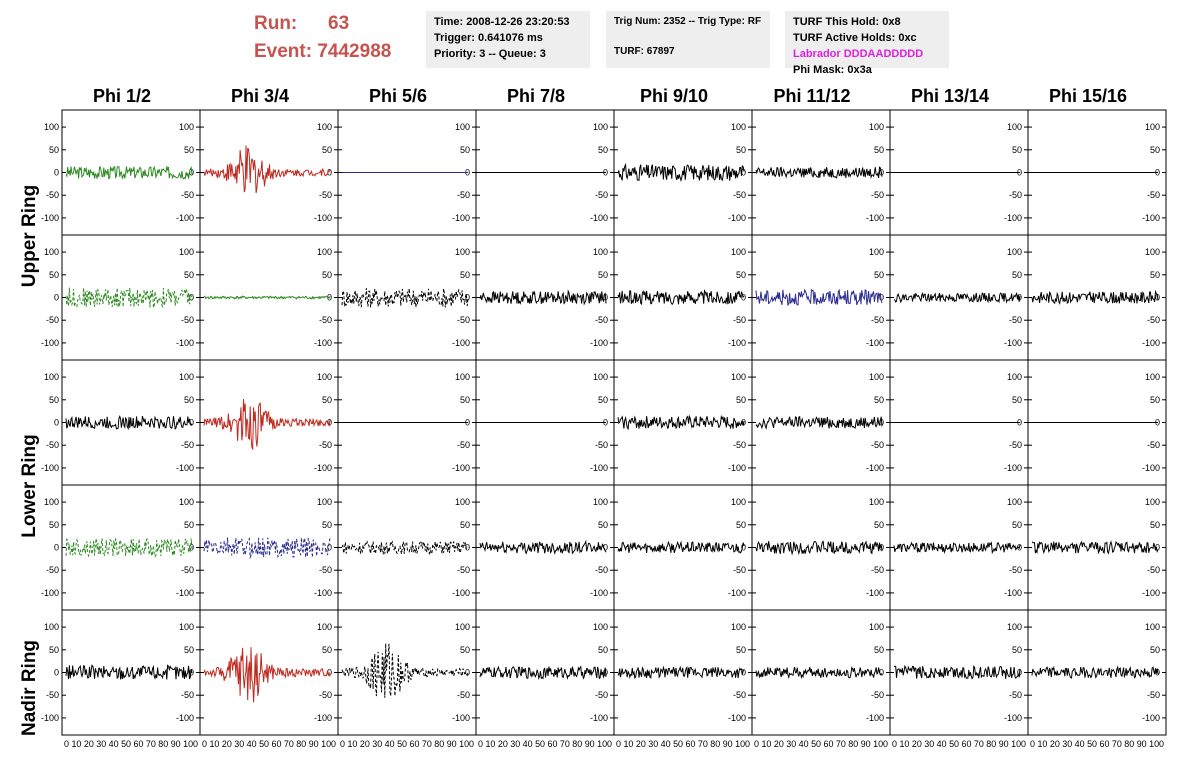 The width and height of the screenshot is (1196, 772). I want to click on event-label: Event:, so click(283, 51).